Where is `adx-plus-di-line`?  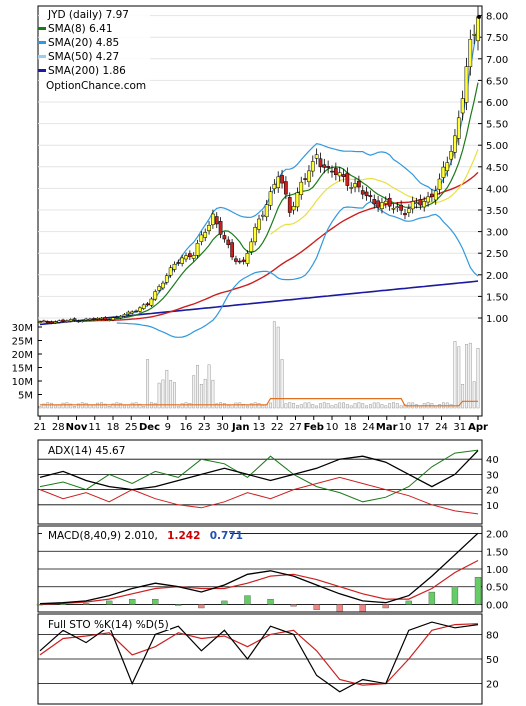 adx-plus-di-line is located at coordinates (259, 476).